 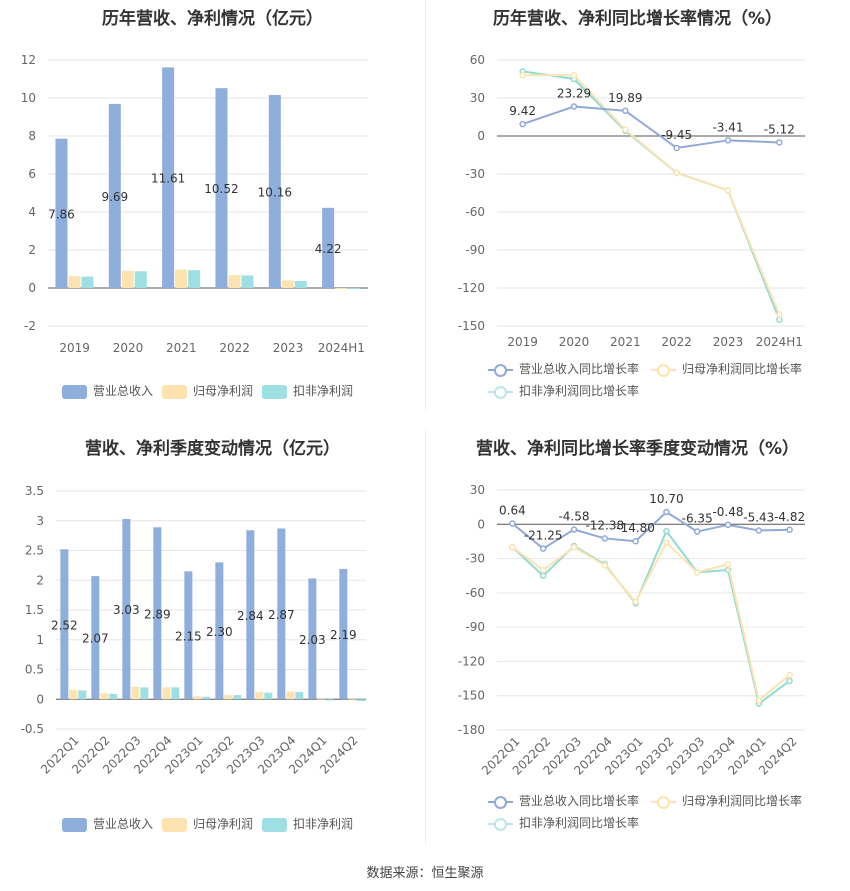 What do you see at coordinates (676, 135) in the screenshot?
I see `data-label: -9.45` at bounding box center [676, 135].